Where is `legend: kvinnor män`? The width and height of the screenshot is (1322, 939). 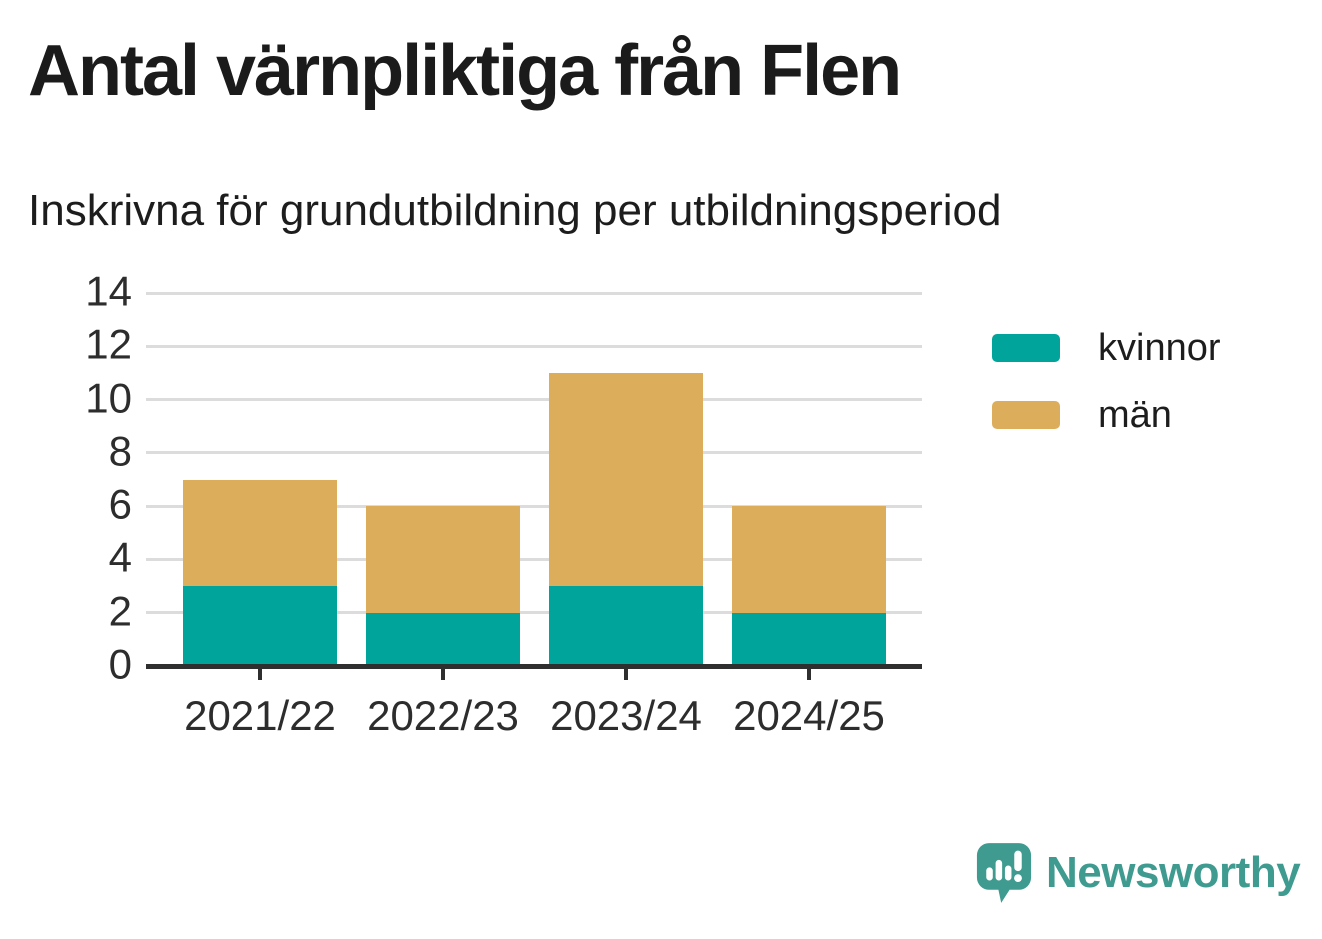 legend: kvinnor män is located at coordinates (1106, 381).